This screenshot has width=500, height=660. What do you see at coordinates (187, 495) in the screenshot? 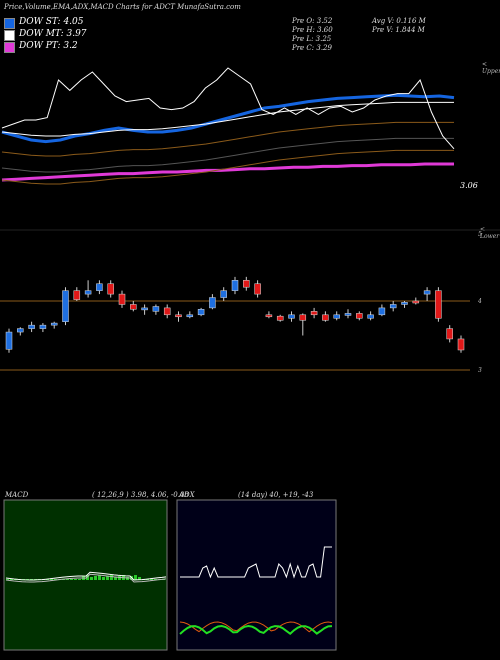
I see `adx-title: ADX` at bounding box center [187, 495].